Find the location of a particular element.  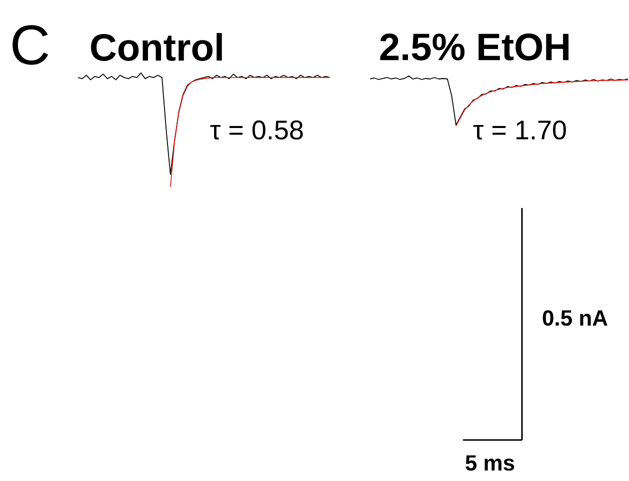

annotation: τ = 0.58 is located at coordinates (256, 130).